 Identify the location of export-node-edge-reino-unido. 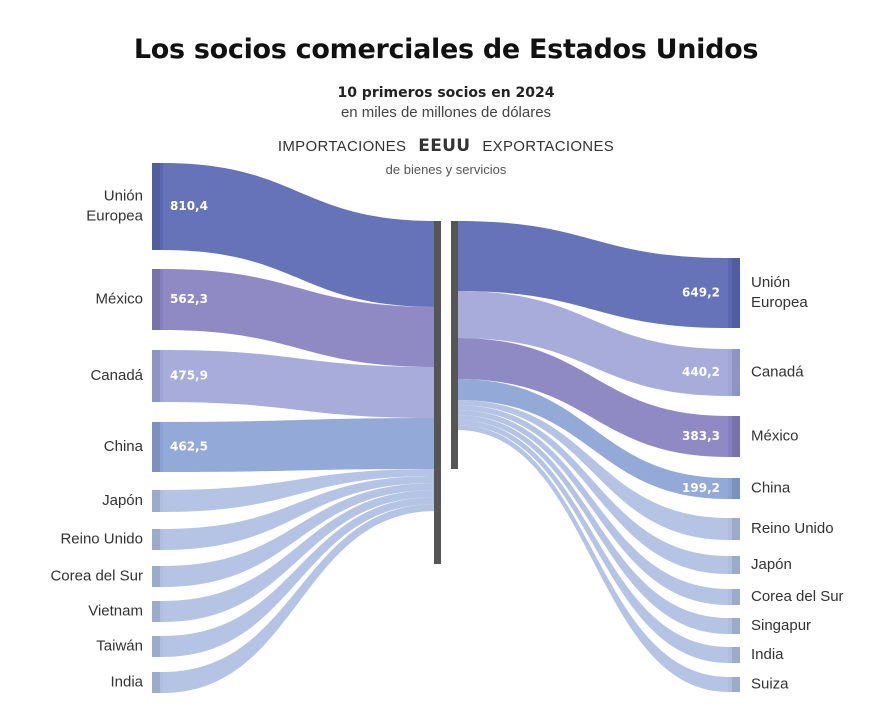
(736, 529).